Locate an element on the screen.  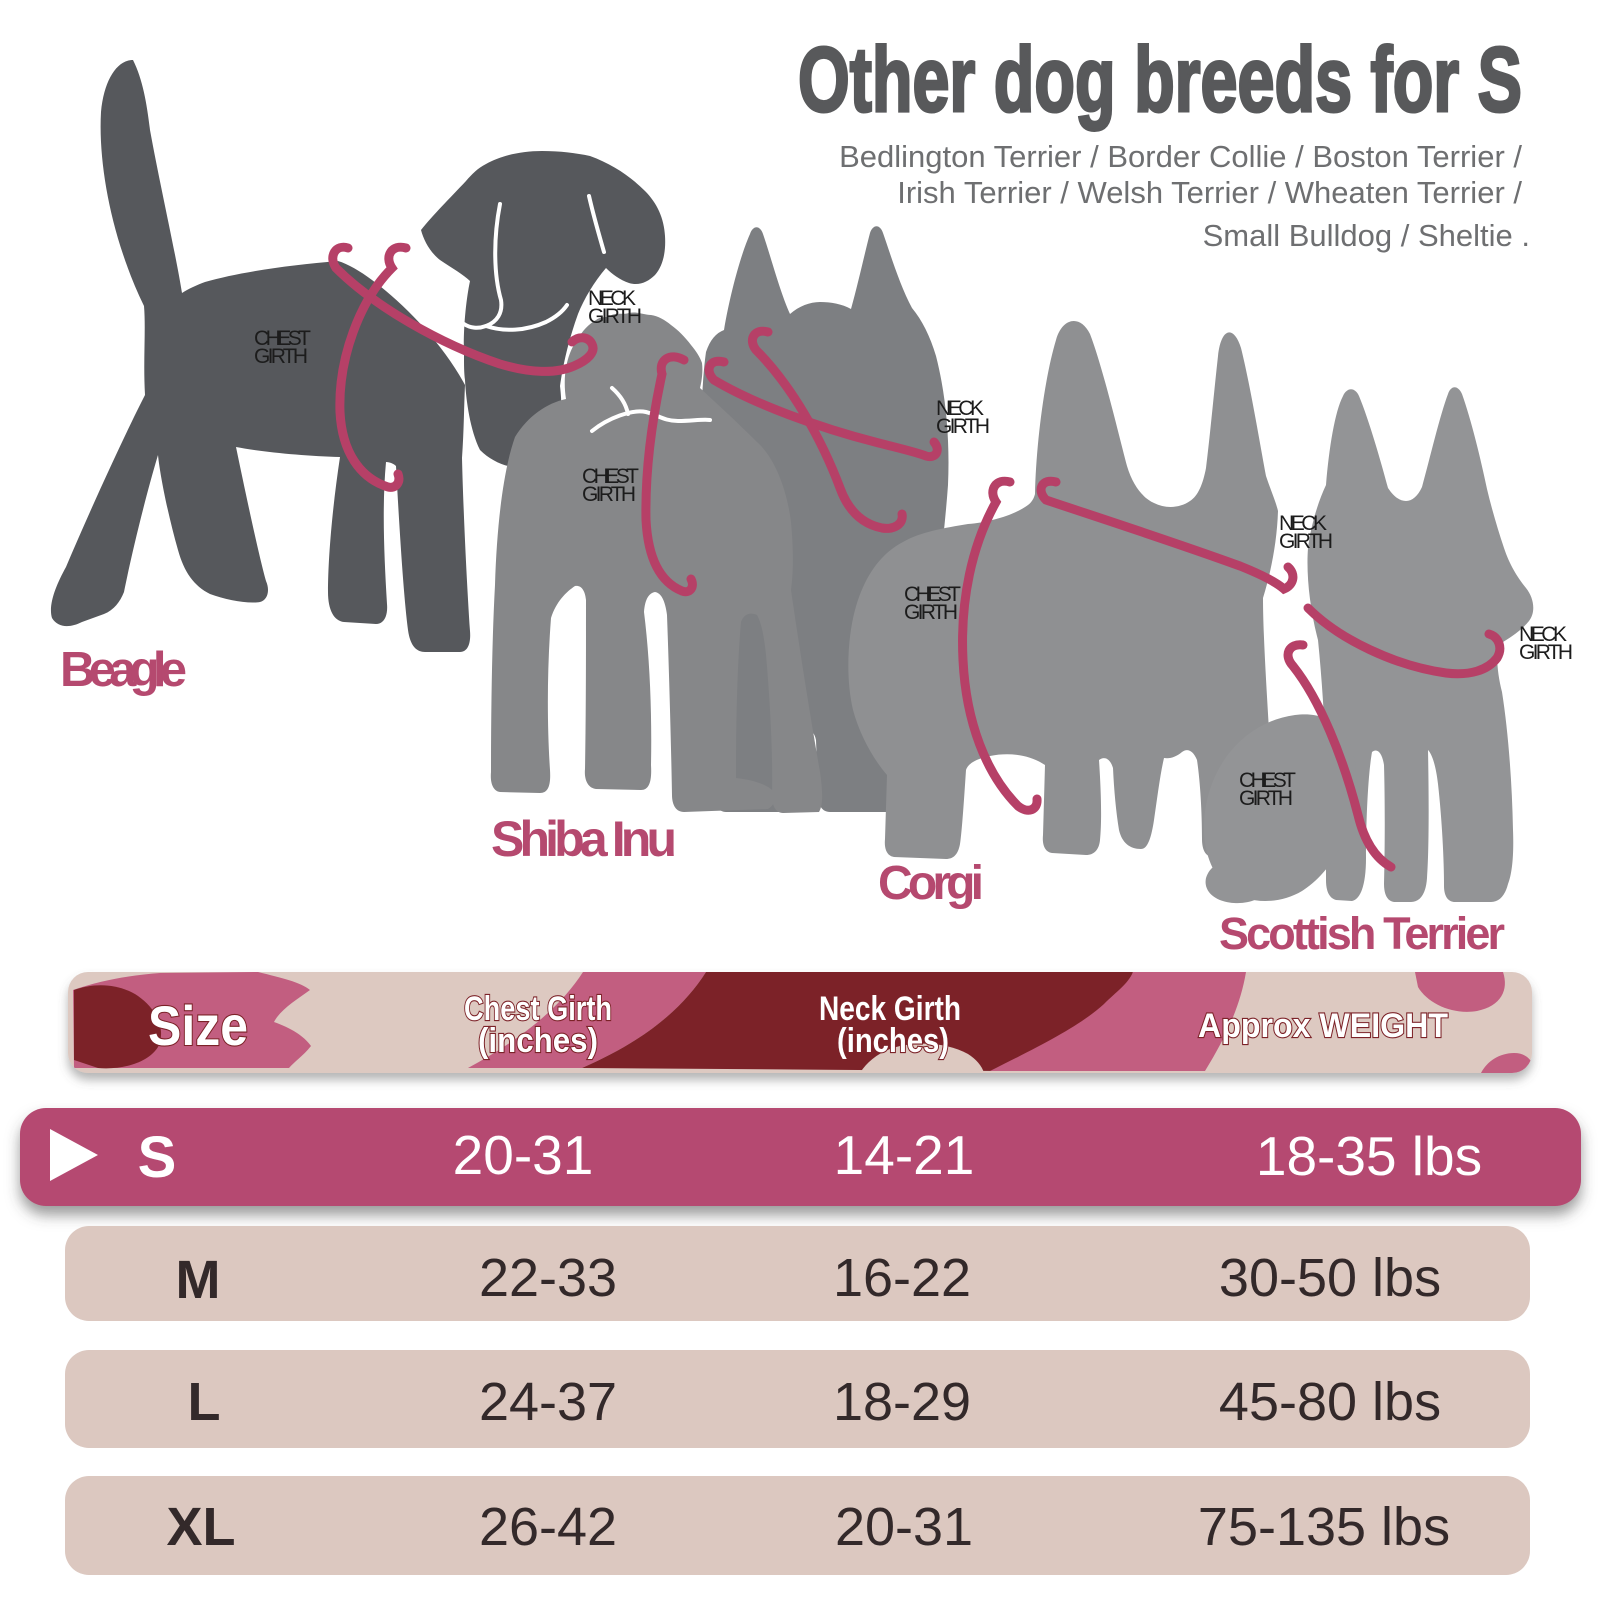
svg-text: Beagle is located at coordinates (123, 670).